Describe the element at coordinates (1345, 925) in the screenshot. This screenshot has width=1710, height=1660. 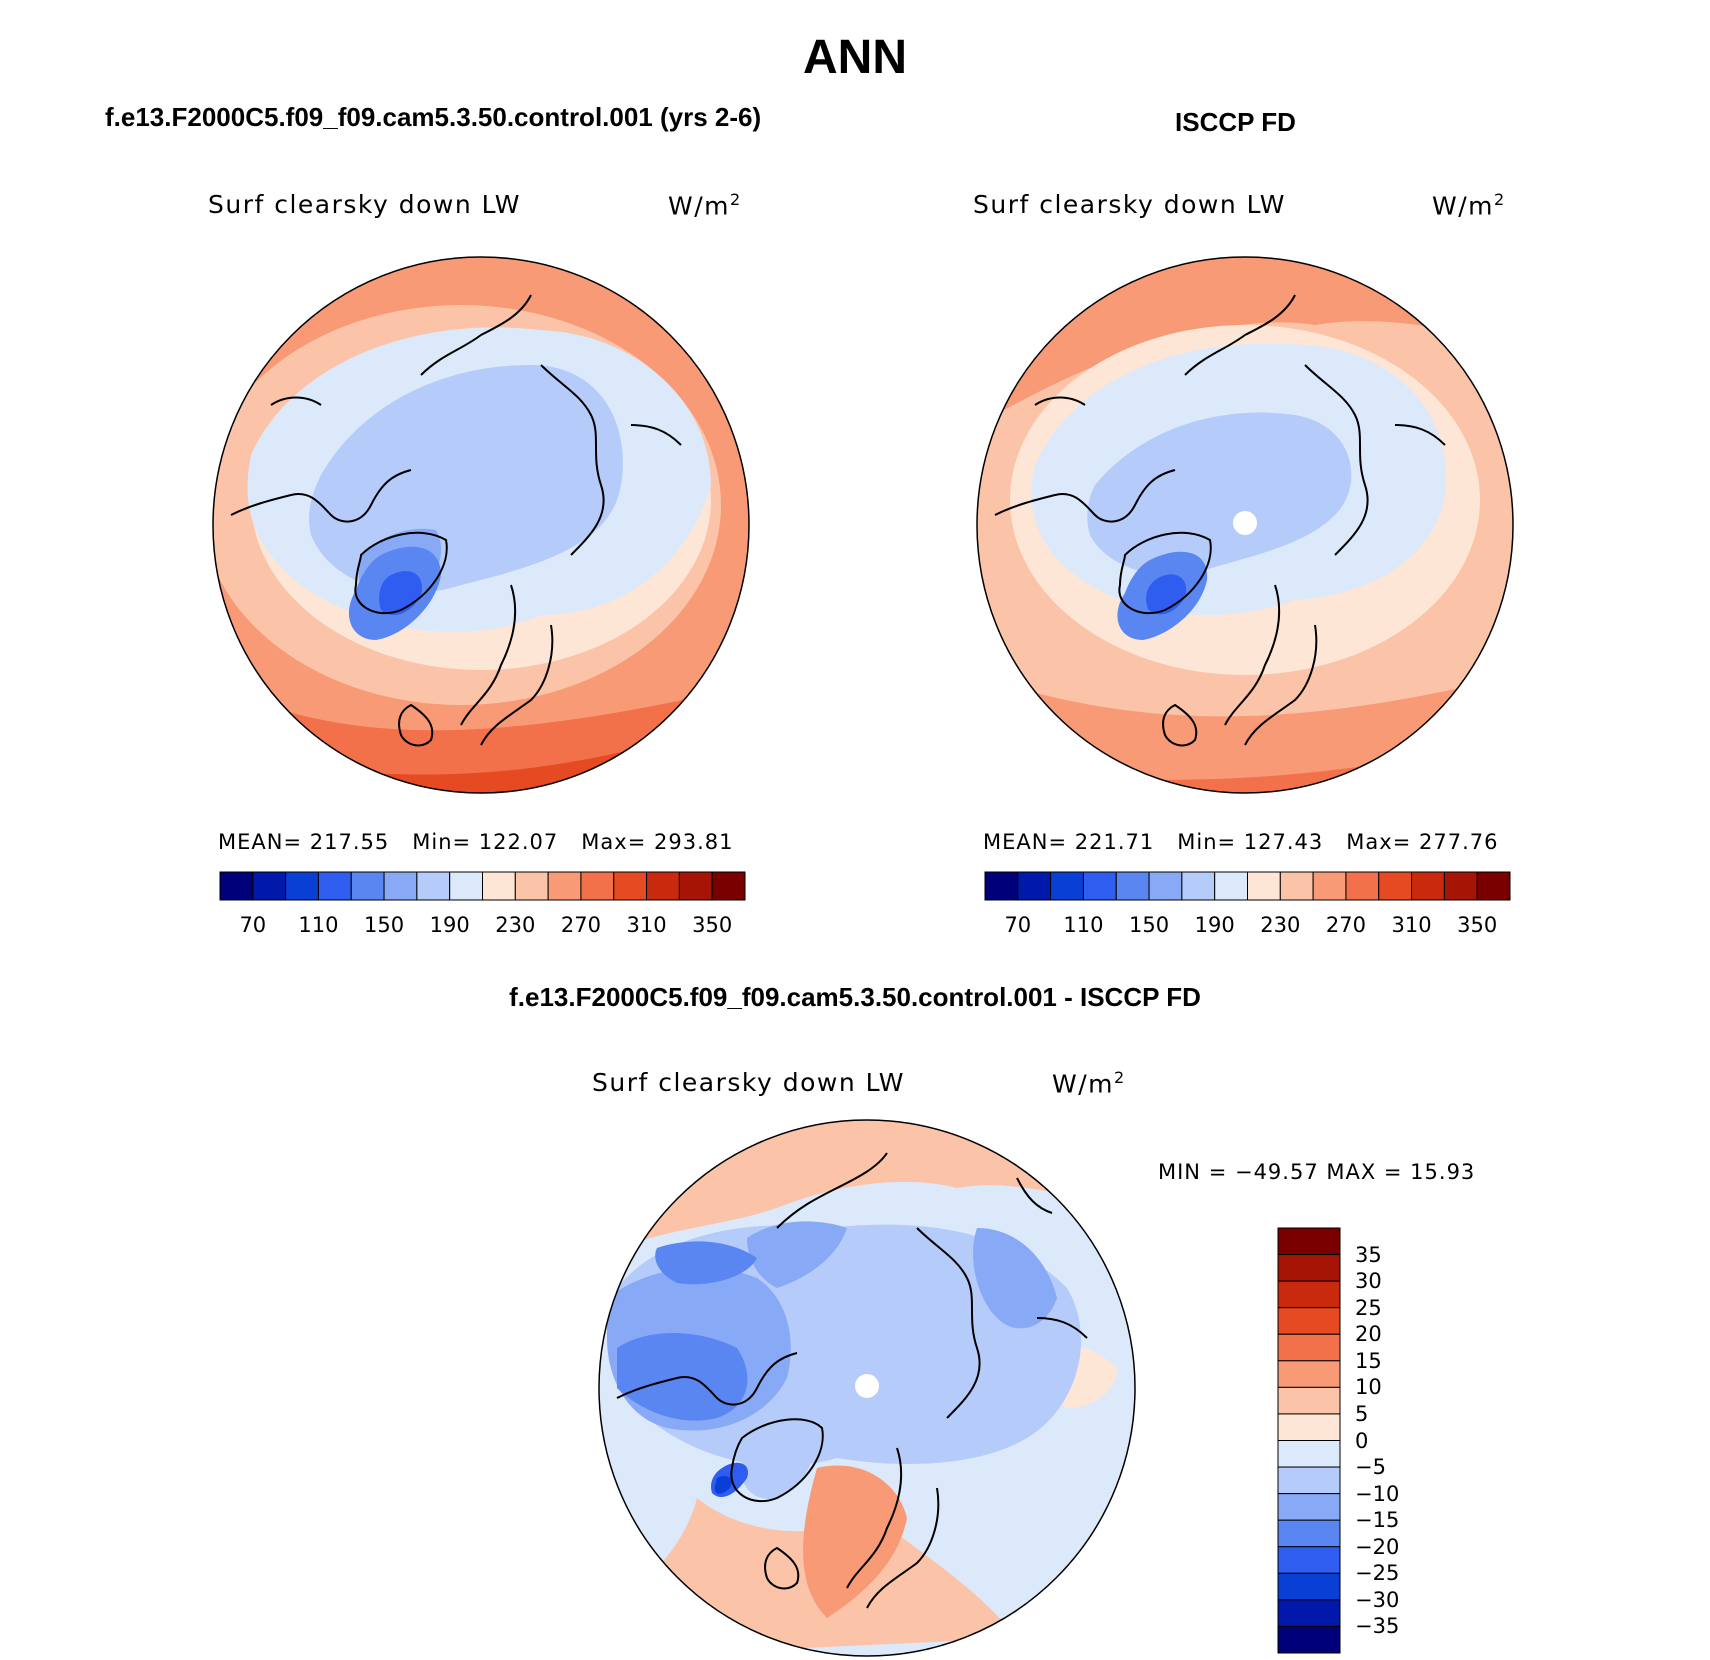
I see `obs-colorbar-tick-label: 270` at that location.